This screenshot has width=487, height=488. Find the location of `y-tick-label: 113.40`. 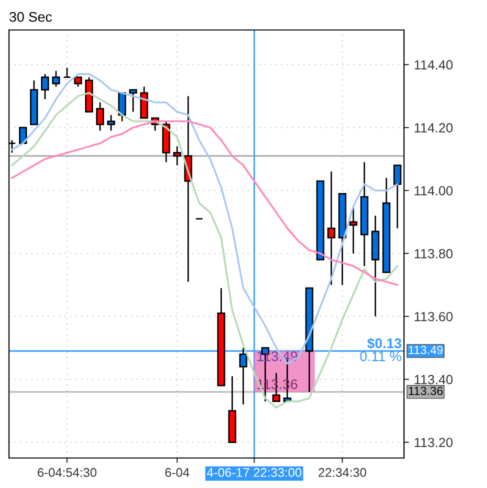

y-tick-label: 113.40 is located at coordinates (433, 379).